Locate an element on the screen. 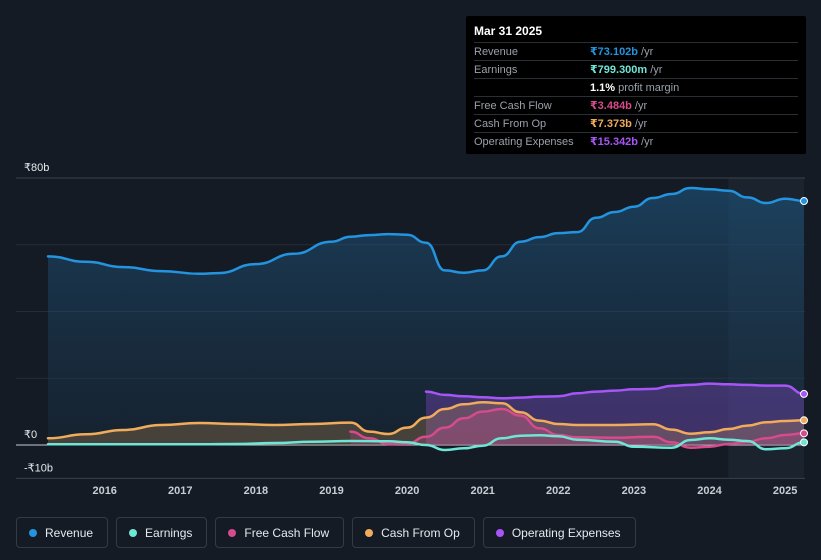 This screenshot has width=821, height=560. tooltip-row-profit-margin: 1.1% profit margin is located at coordinates (636, 87).